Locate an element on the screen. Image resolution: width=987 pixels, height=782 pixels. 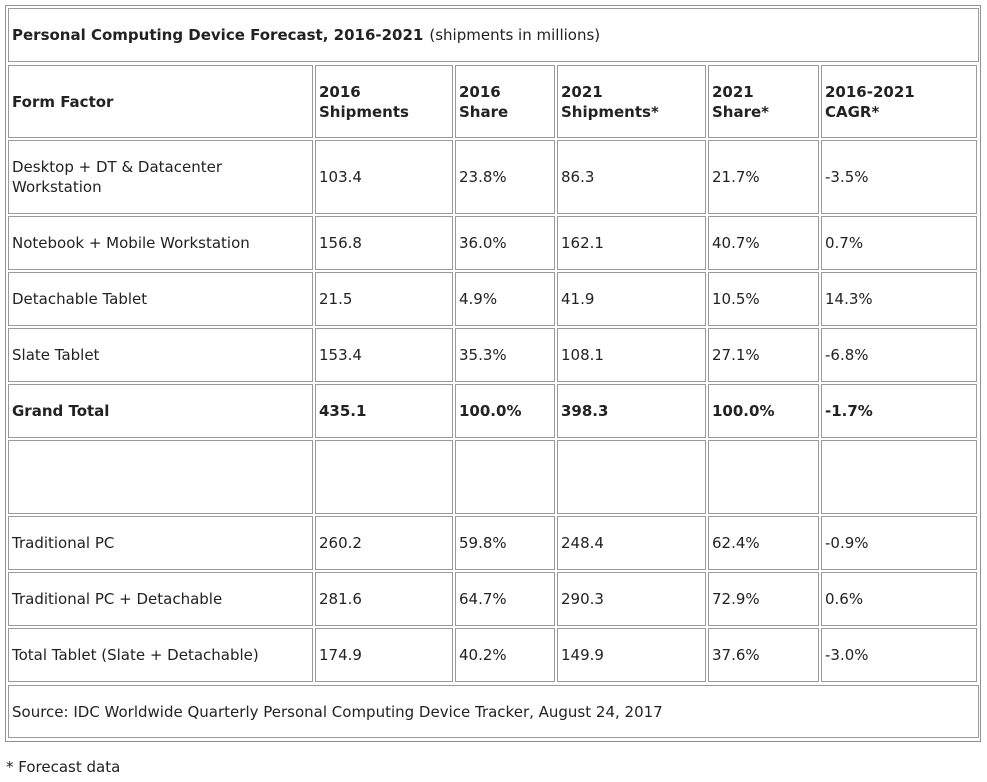
table-cell: 59.8% is located at coordinates (505, 543).